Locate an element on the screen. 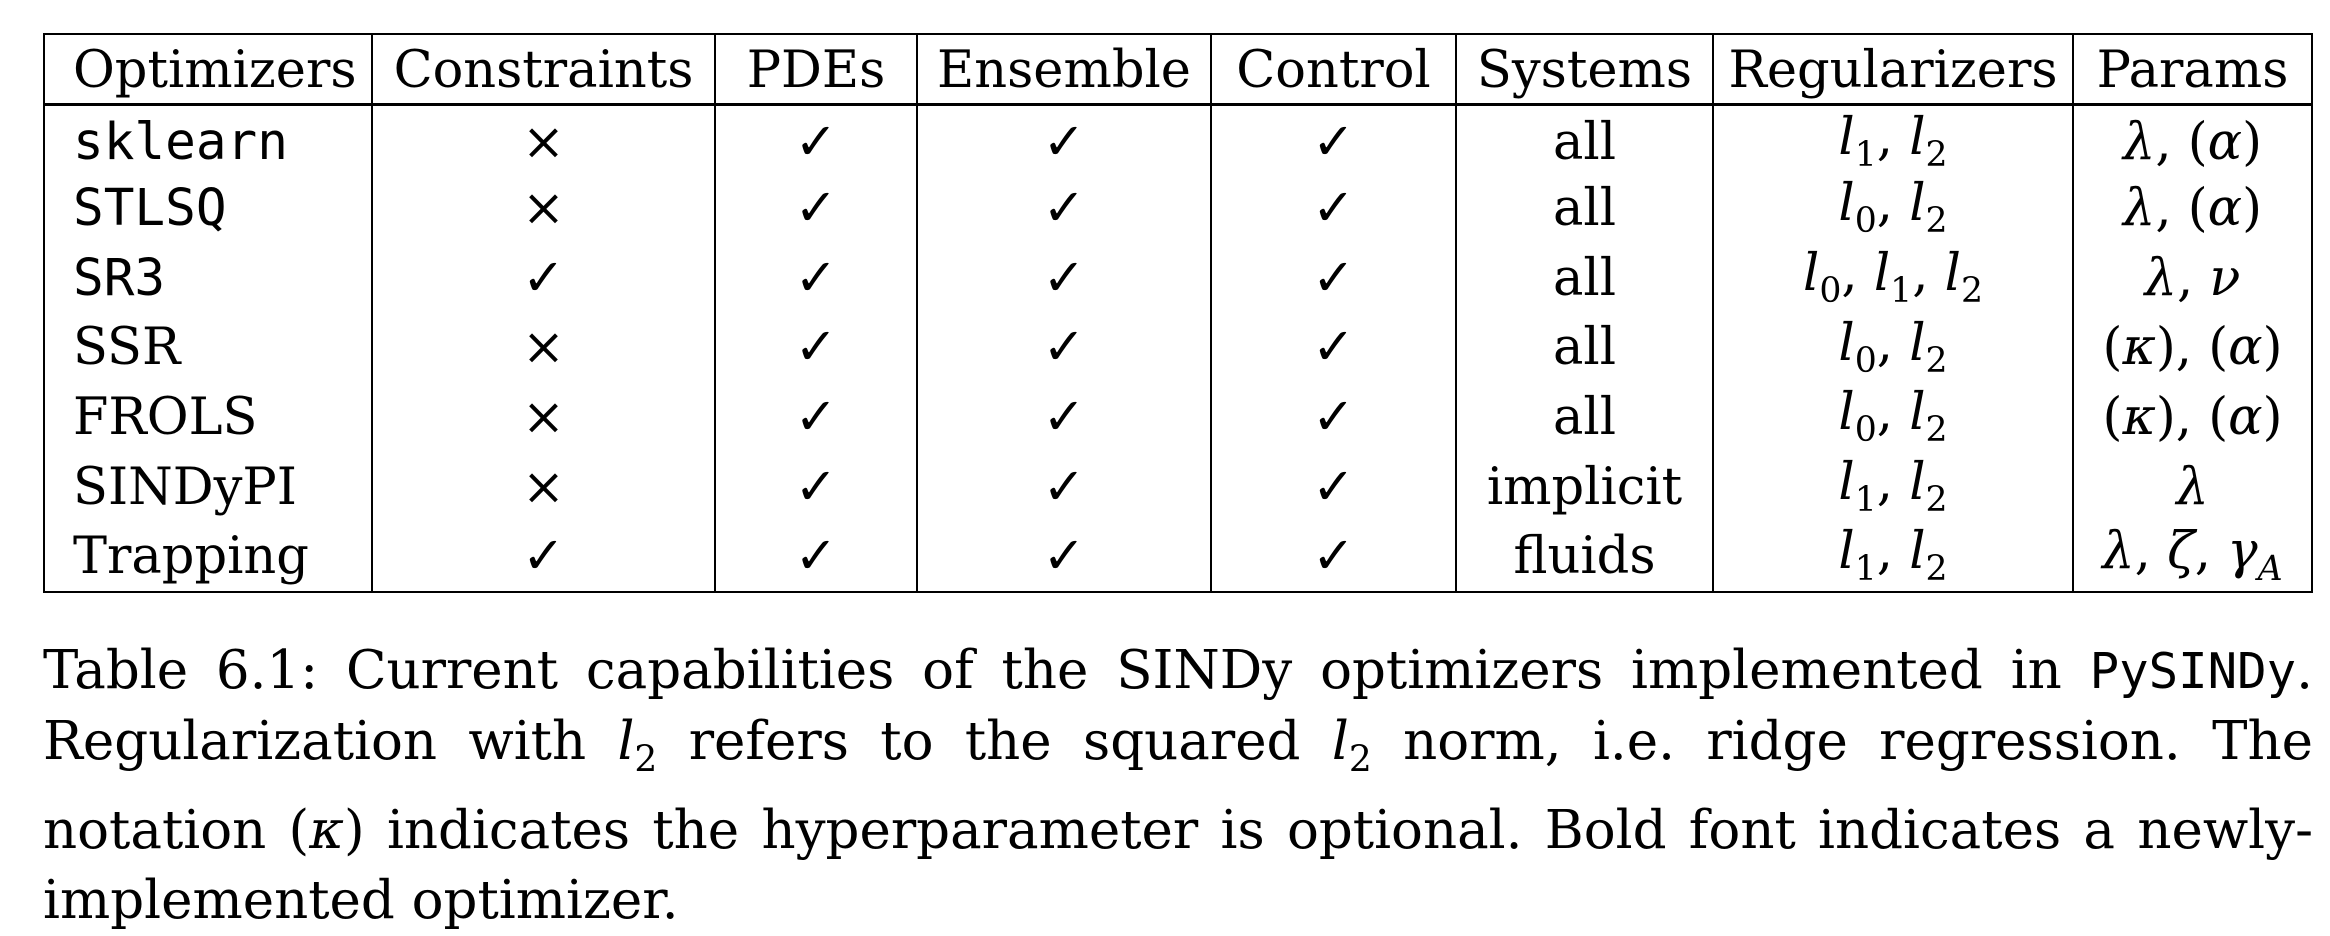 The width and height of the screenshot is (2330, 936). header-pdes: PDEs is located at coordinates (816, 70).